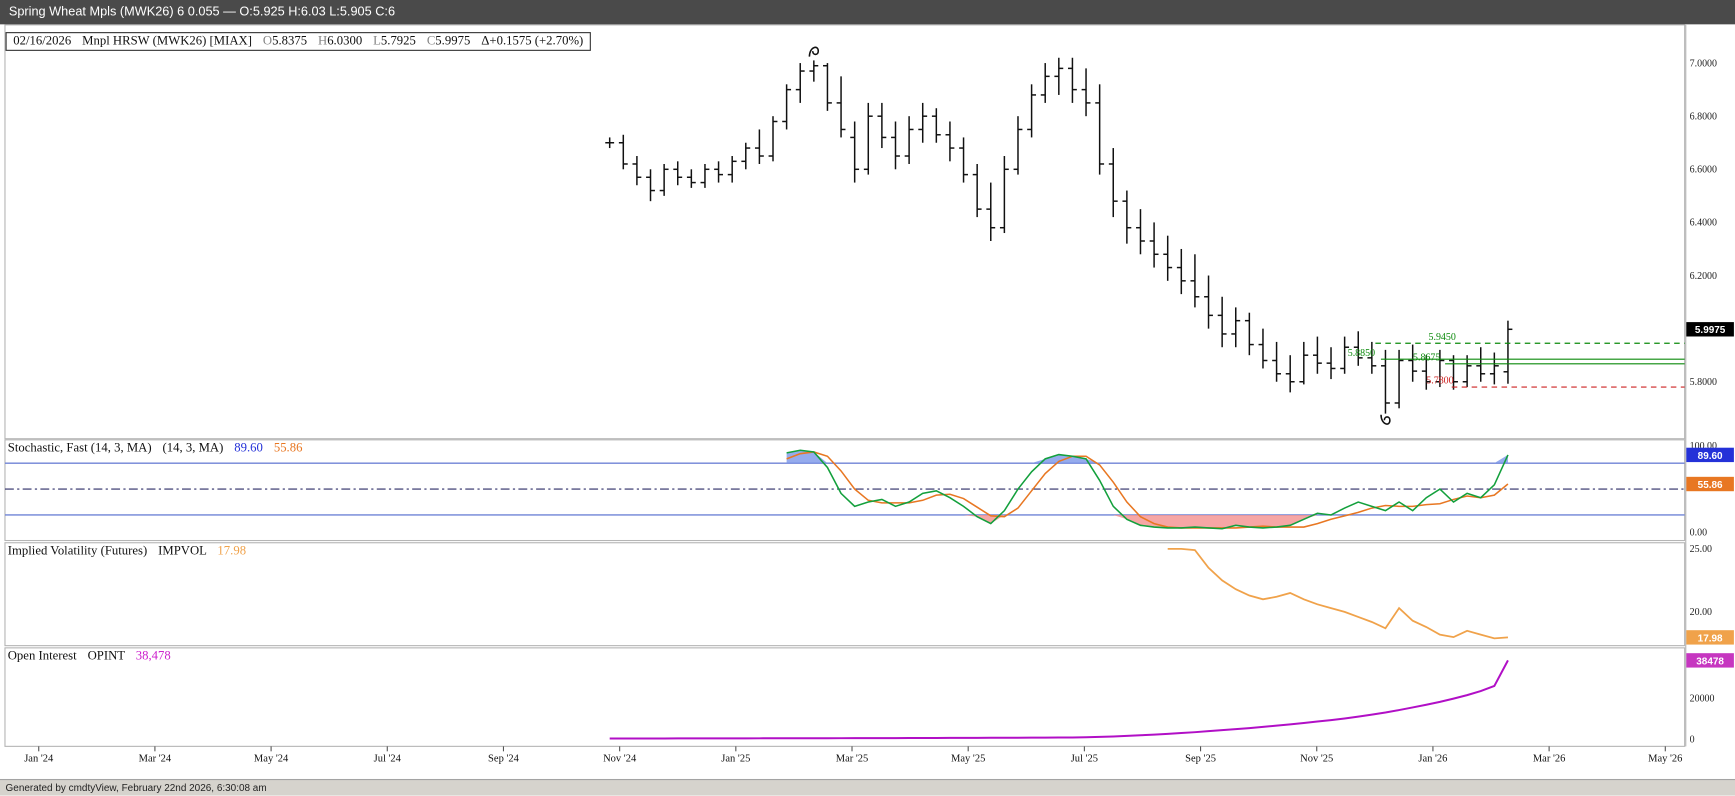 This screenshot has height=796, width=1735. Describe the element at coordinates (193, 448) in the screenshot. I see `stochastic-params: (14, 3, MA)` at that location.